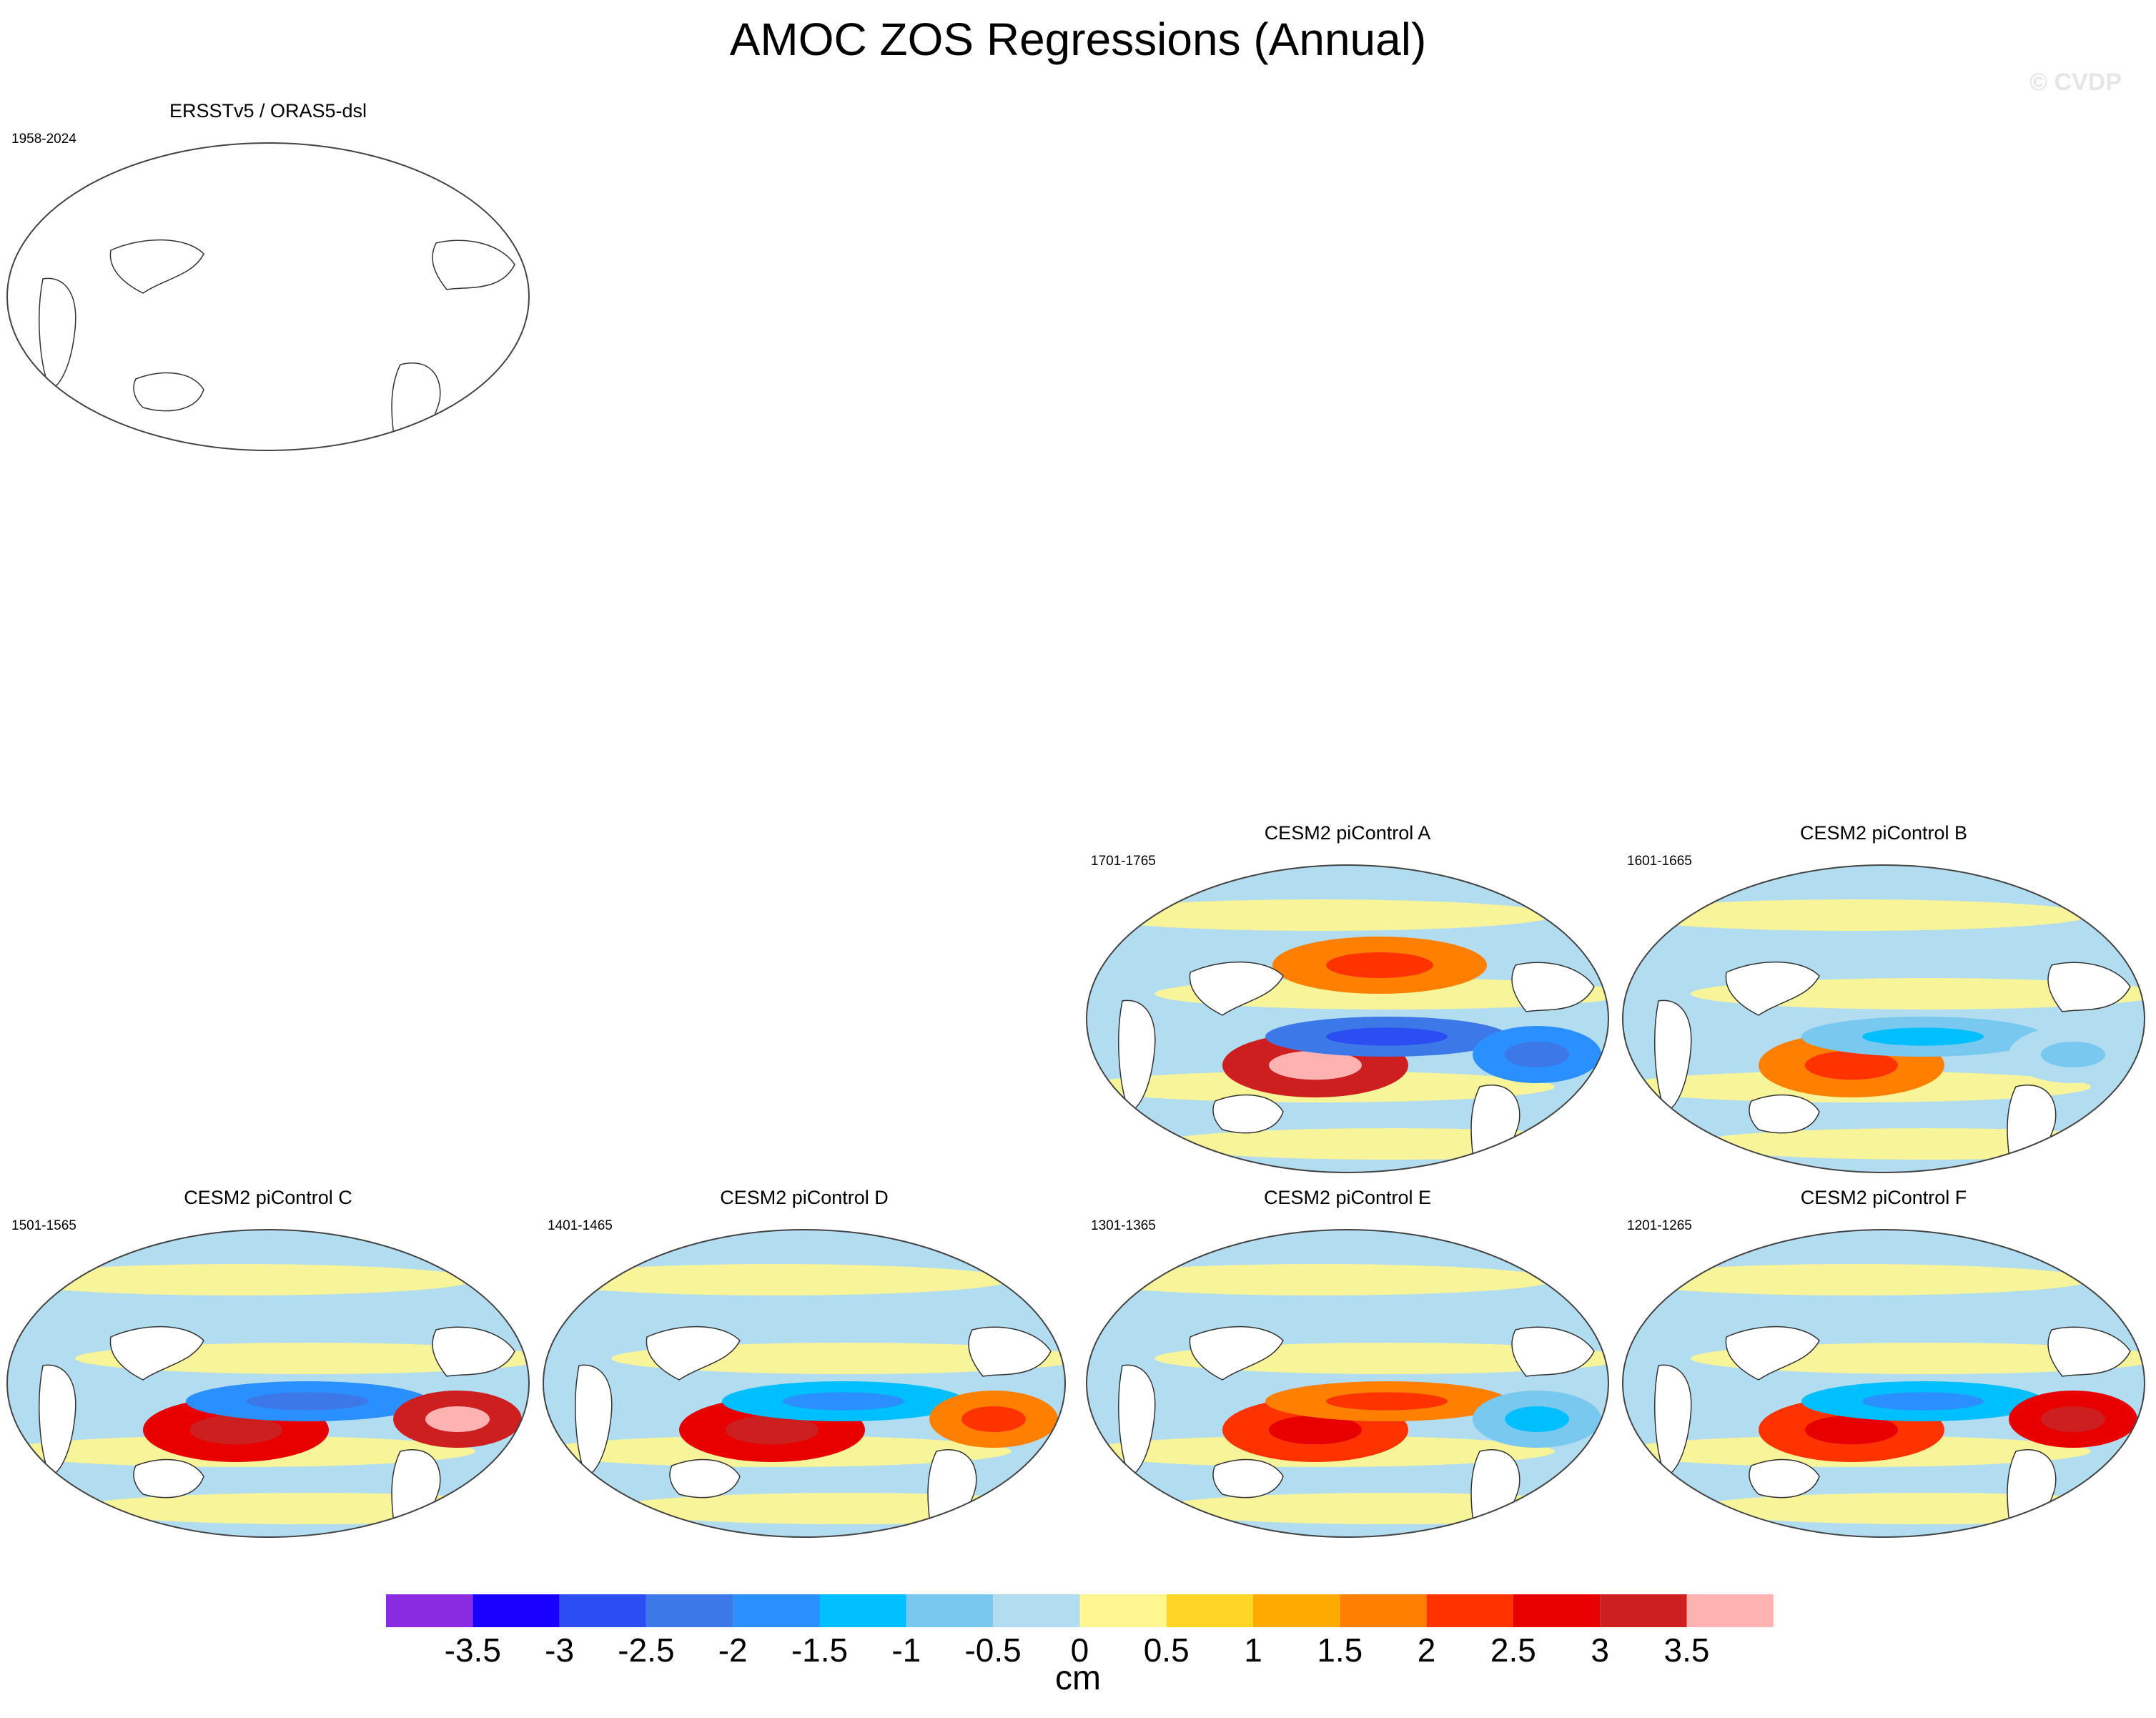  I want to click on map-panel-C: CESM2 piControl C 1501-1565, so click(268, 1380).